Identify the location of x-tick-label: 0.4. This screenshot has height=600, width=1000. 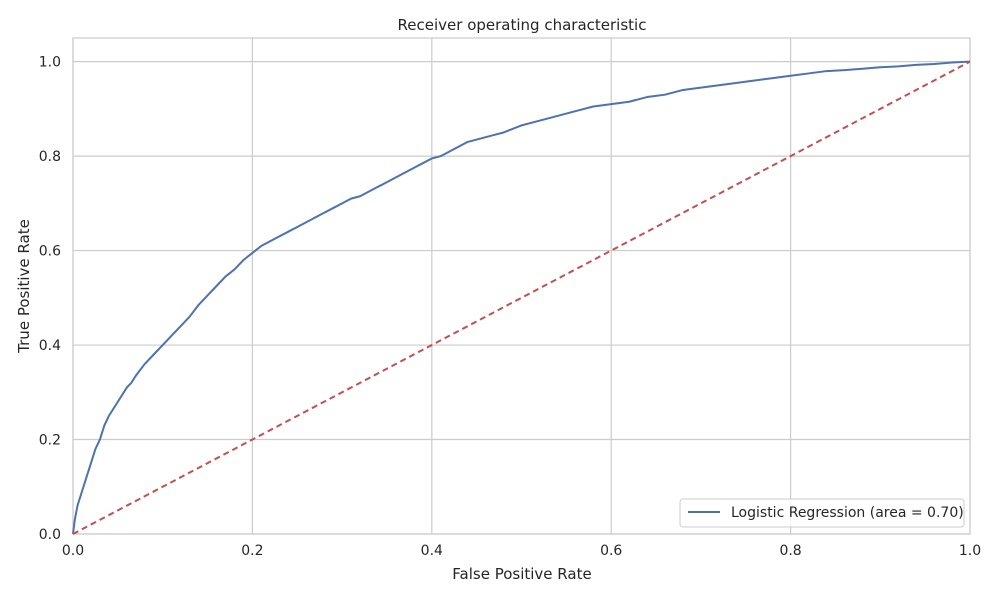
(432, 551).